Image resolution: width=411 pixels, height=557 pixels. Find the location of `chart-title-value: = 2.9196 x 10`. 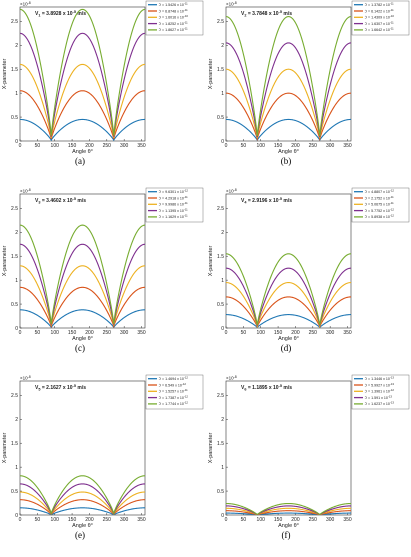

chart-title-value: = 2.9196 x 10 is located at coordinates (262, 201).